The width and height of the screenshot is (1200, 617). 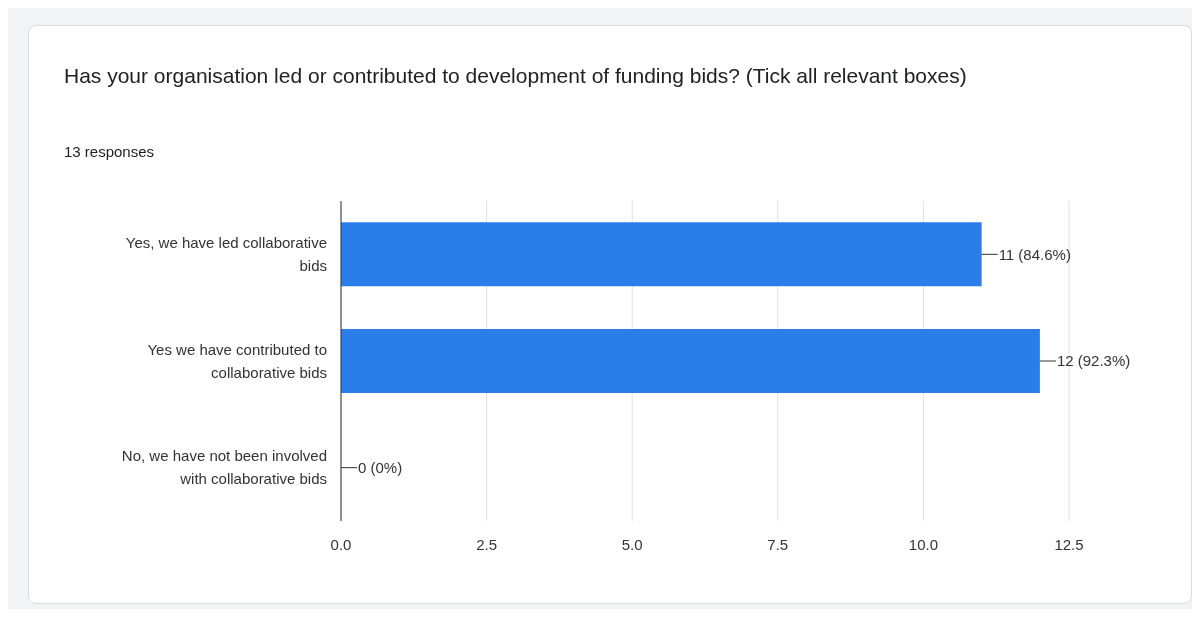 What do you see at coordinates (1069, 544) in the screenshot?
I see `x-tick-label: 12.5` at bounding box center [1069, 544].